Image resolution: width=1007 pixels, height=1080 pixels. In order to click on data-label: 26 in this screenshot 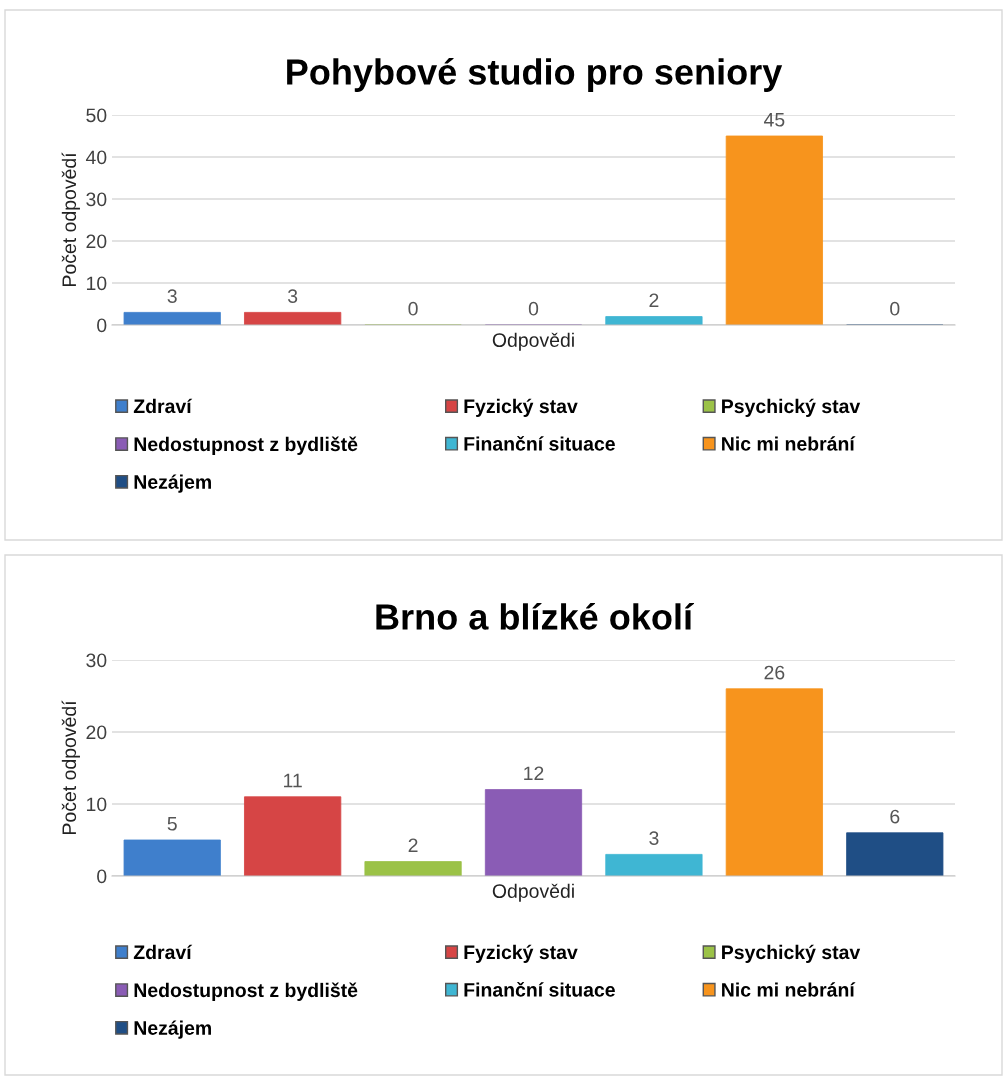, I will do `click(774, 672)`.